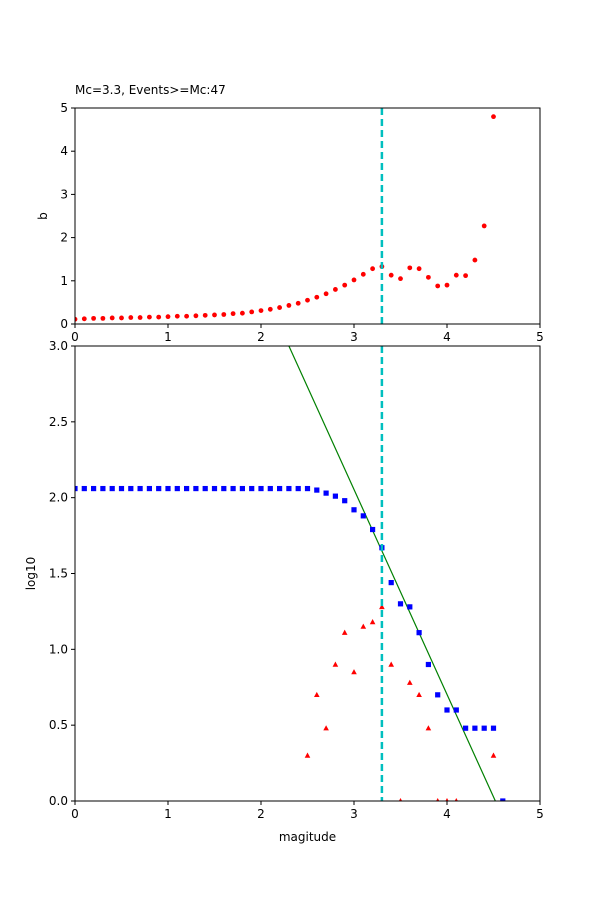 The height and width of the screenshot is (900, 600). Describe the element at coordinates (58, 422) in the screenshot. I see `y-tick-label: 2.5` at that location.